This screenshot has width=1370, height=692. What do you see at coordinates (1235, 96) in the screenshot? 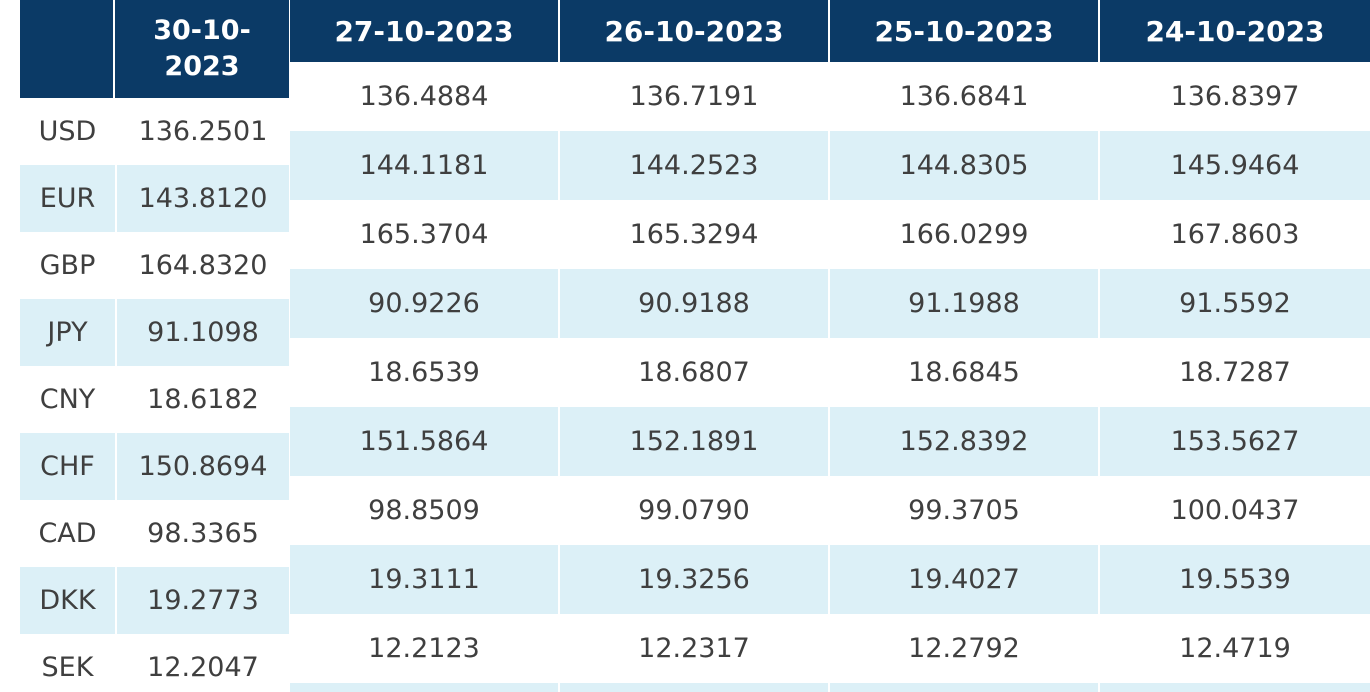
I see `rate-cell: 136.8397` at bounding box center [1235, 96].